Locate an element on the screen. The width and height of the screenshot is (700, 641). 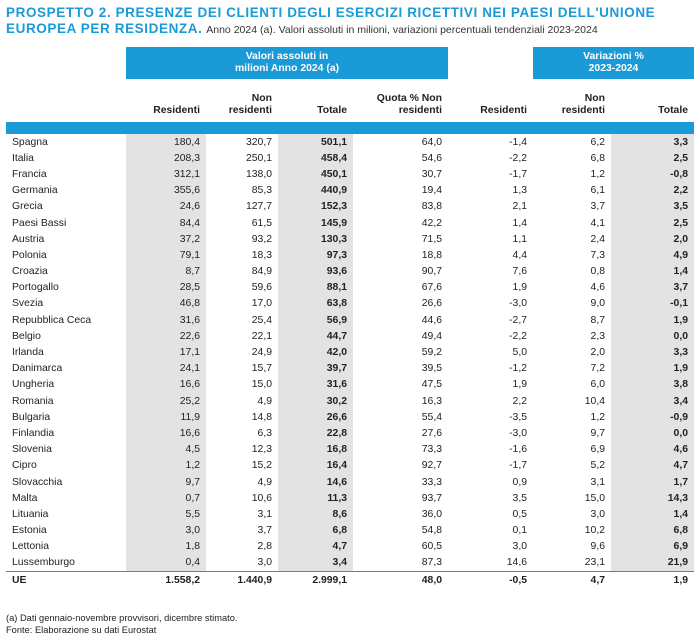
cell-vnonres: 1,2 is located at coordinates (597, 174).